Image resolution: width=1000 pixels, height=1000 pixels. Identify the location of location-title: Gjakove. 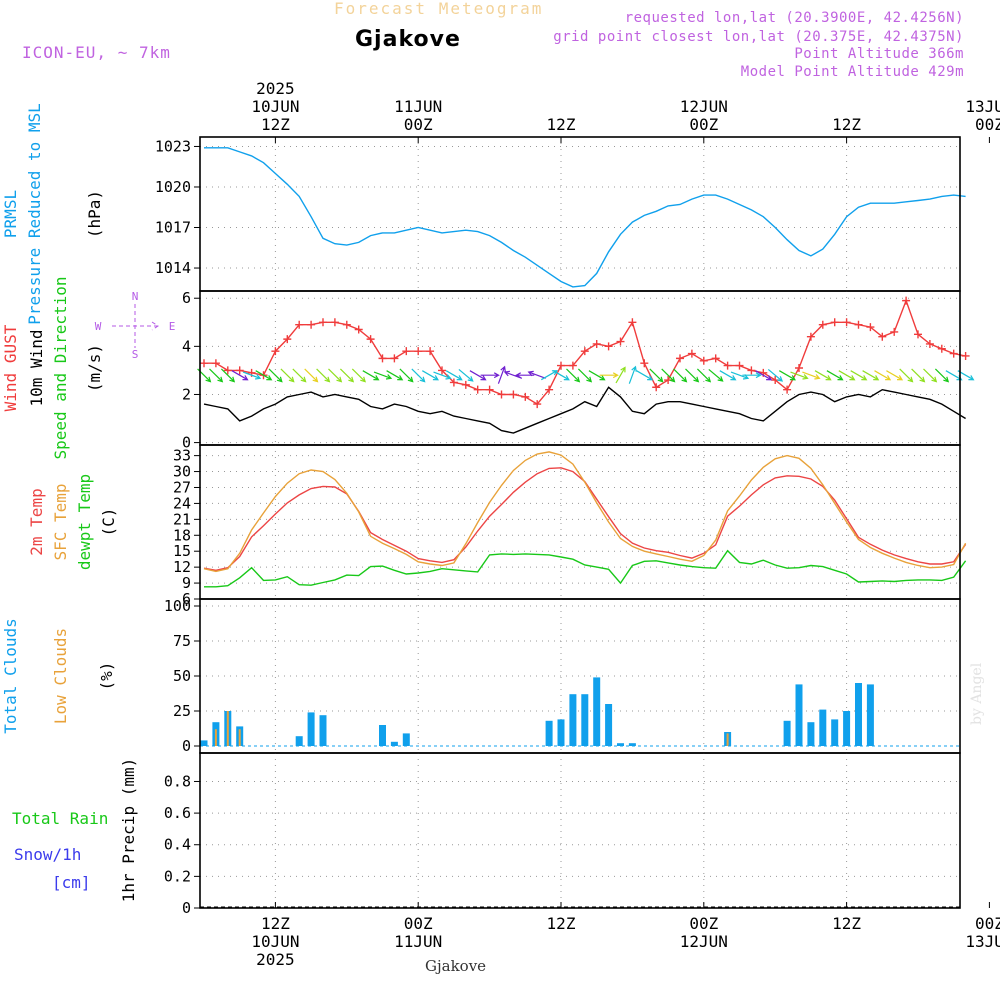
(408, 39).